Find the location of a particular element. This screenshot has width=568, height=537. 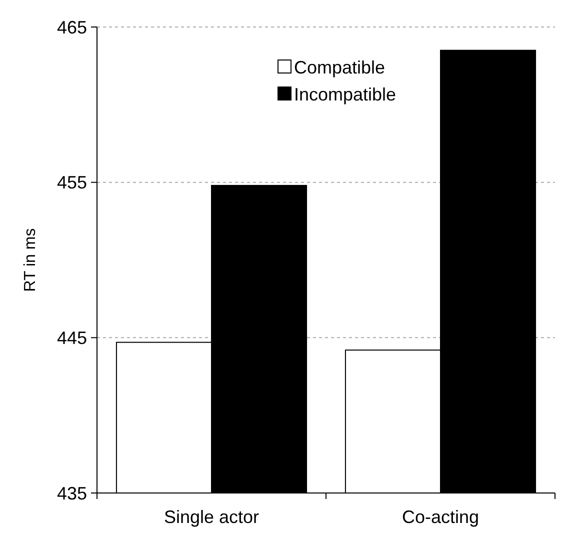

x-tick-label: Single actor is located at coordinates (212, 517).